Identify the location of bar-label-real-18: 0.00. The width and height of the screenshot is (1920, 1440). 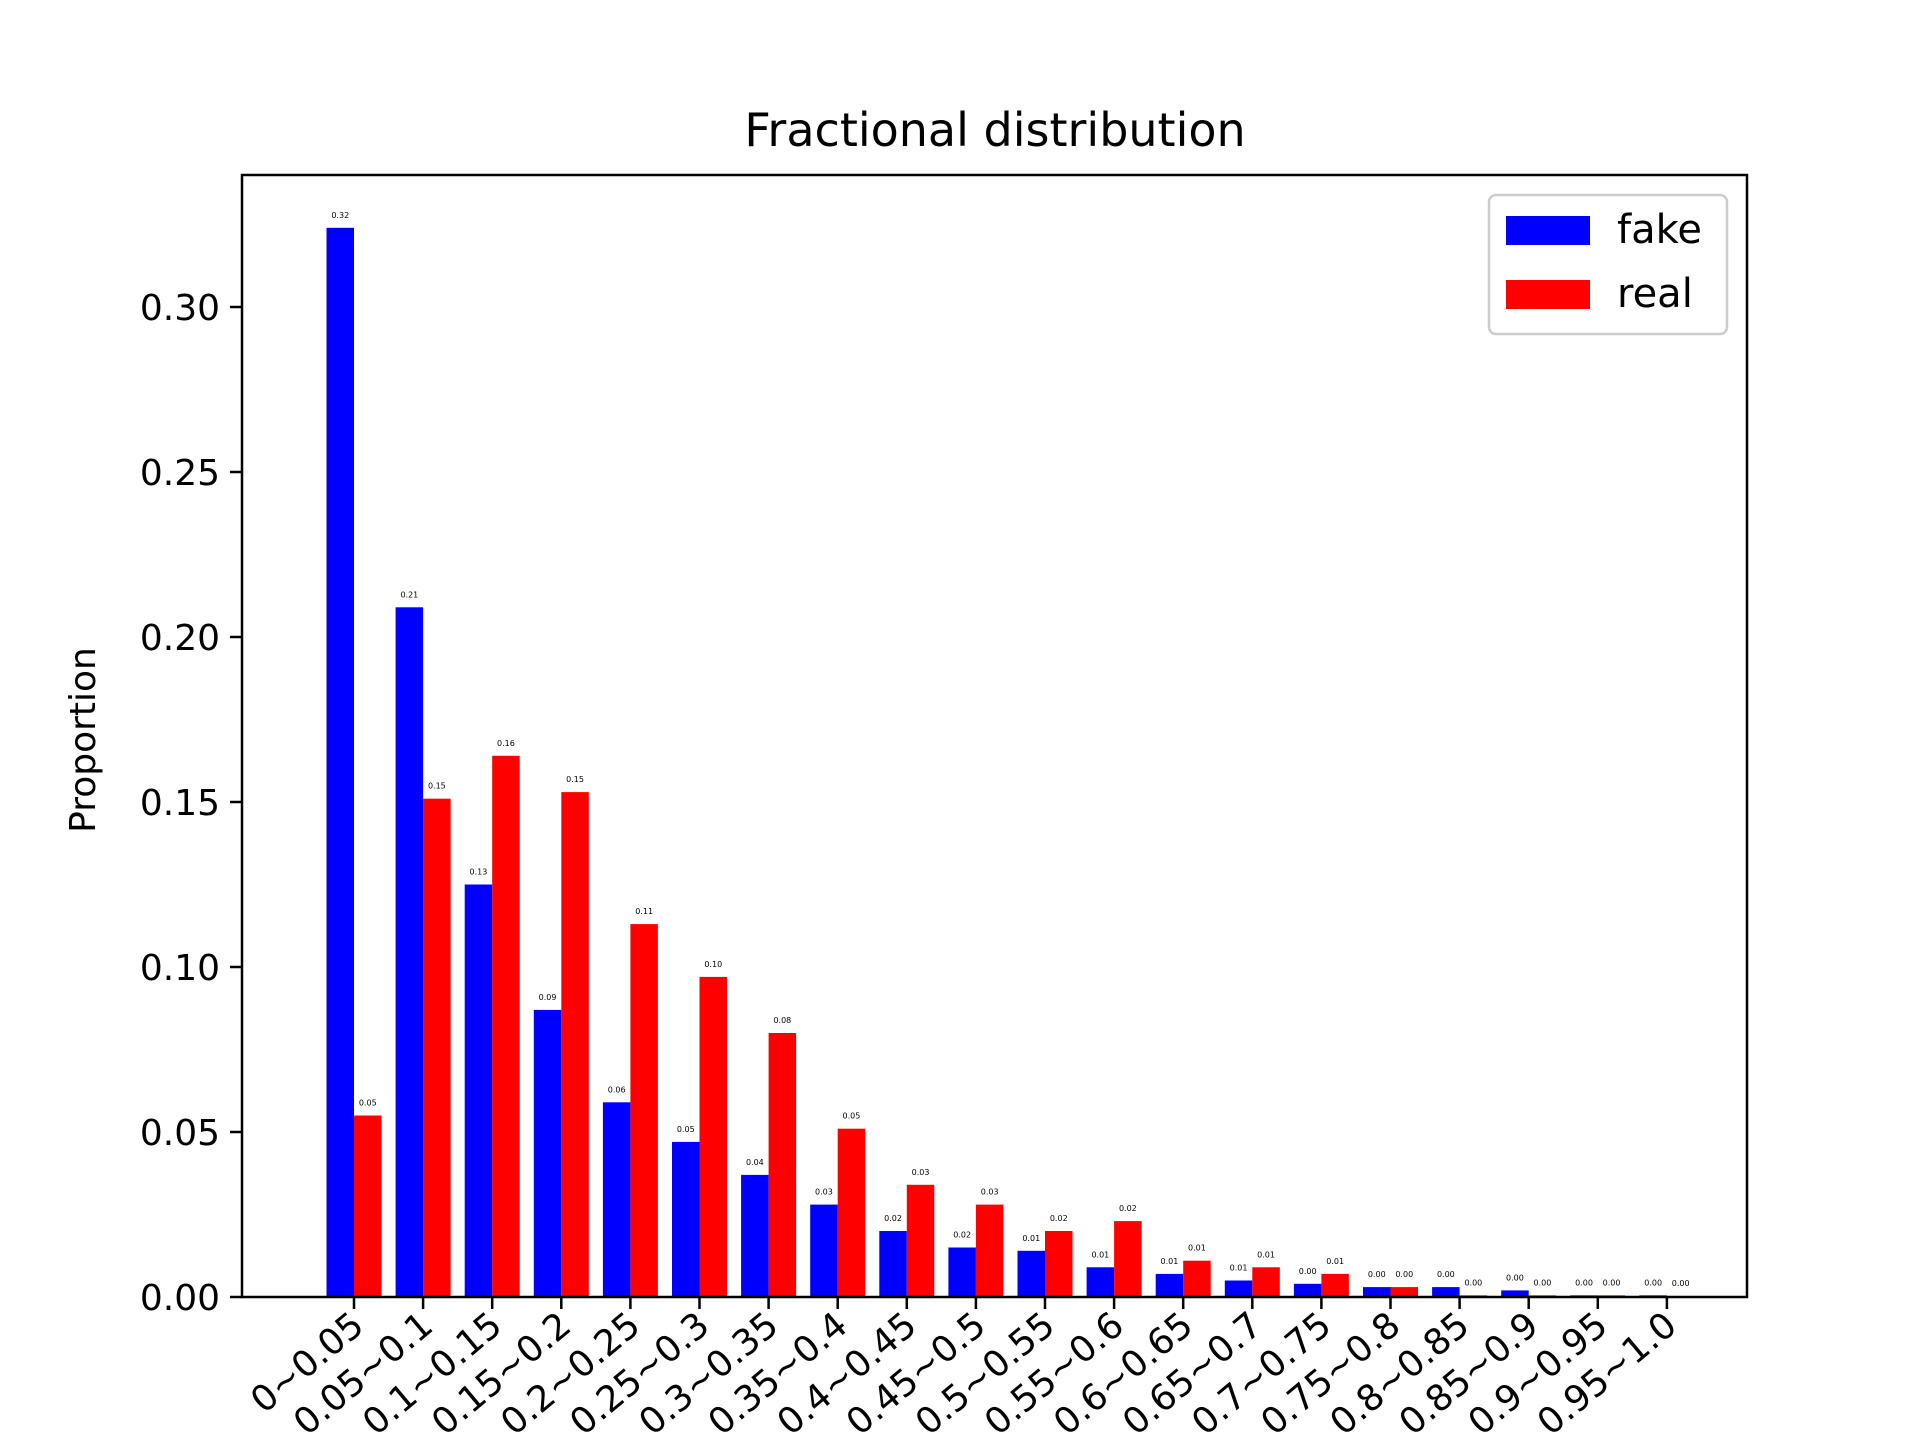
(1612, 1282).